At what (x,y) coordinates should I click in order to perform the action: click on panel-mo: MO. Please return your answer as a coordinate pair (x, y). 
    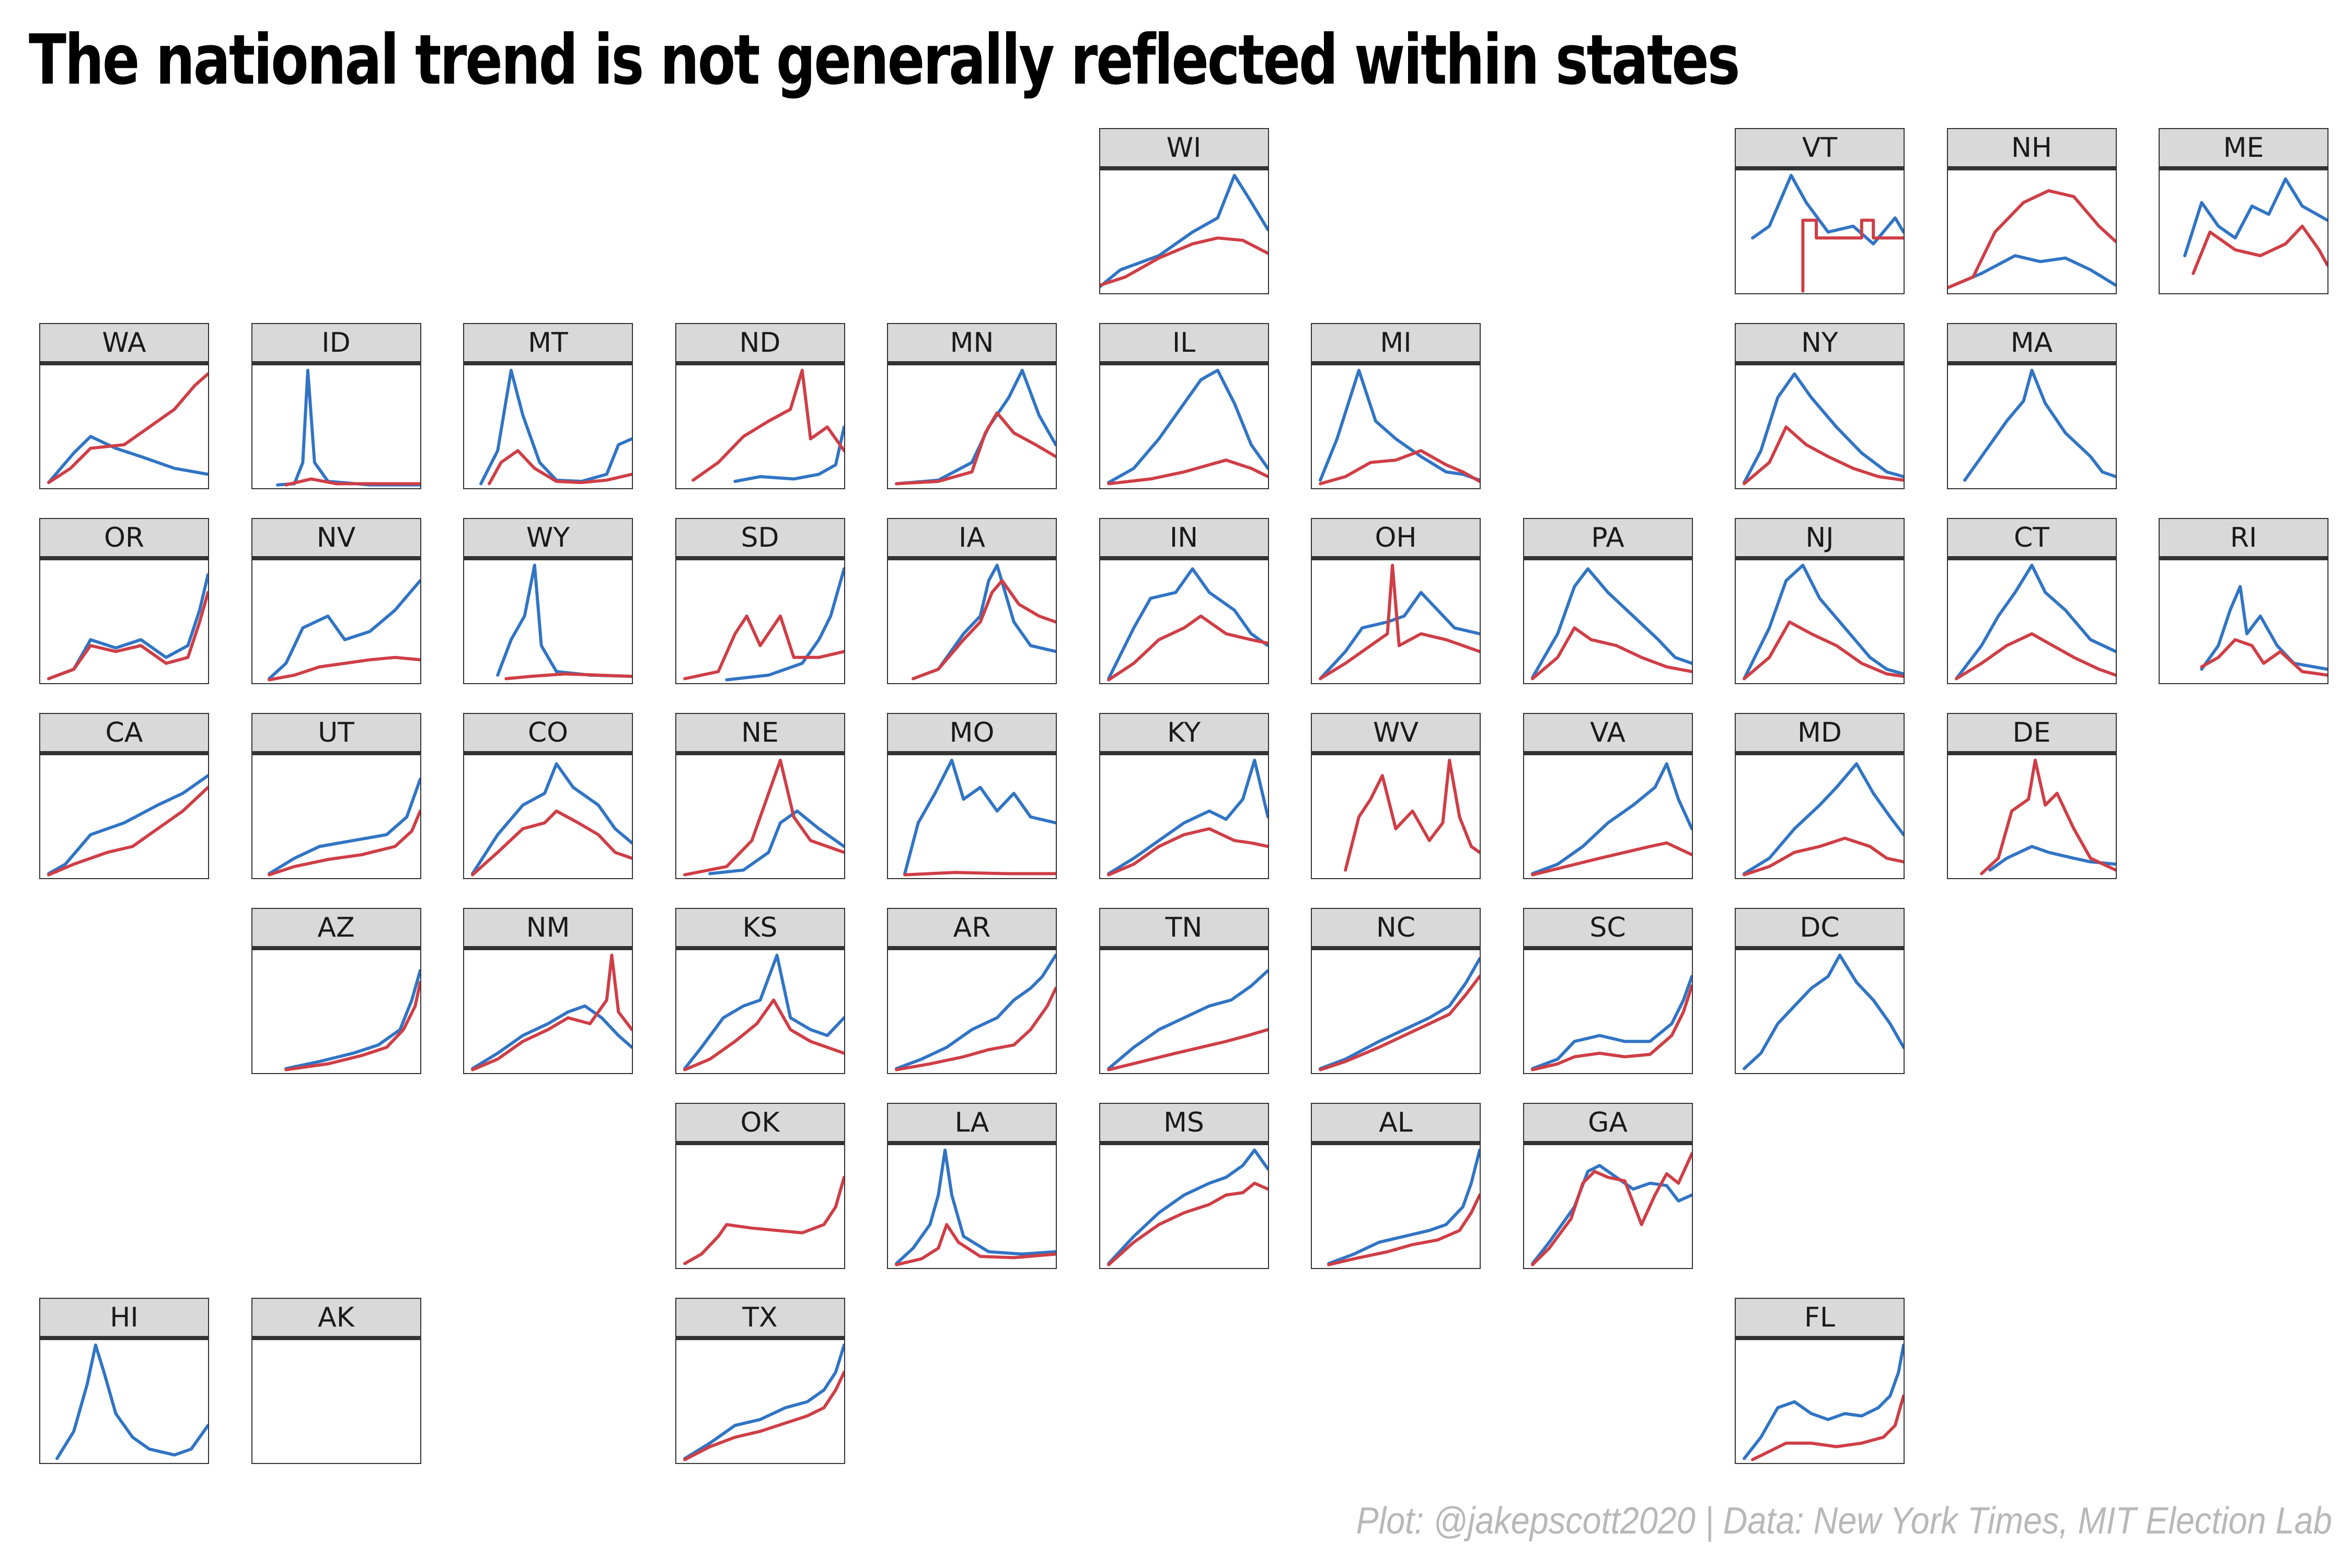
    Looking at the image, I should click on (972, 796).